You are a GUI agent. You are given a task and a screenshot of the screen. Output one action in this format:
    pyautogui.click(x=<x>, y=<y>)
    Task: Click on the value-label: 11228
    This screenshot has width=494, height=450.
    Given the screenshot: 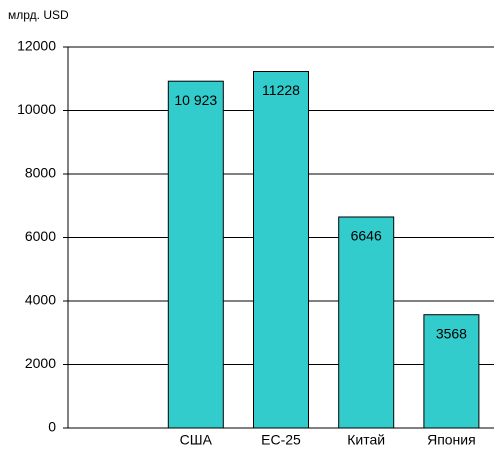 What is the action you would take?
    pyautogui.click(x=281, y=90)
    